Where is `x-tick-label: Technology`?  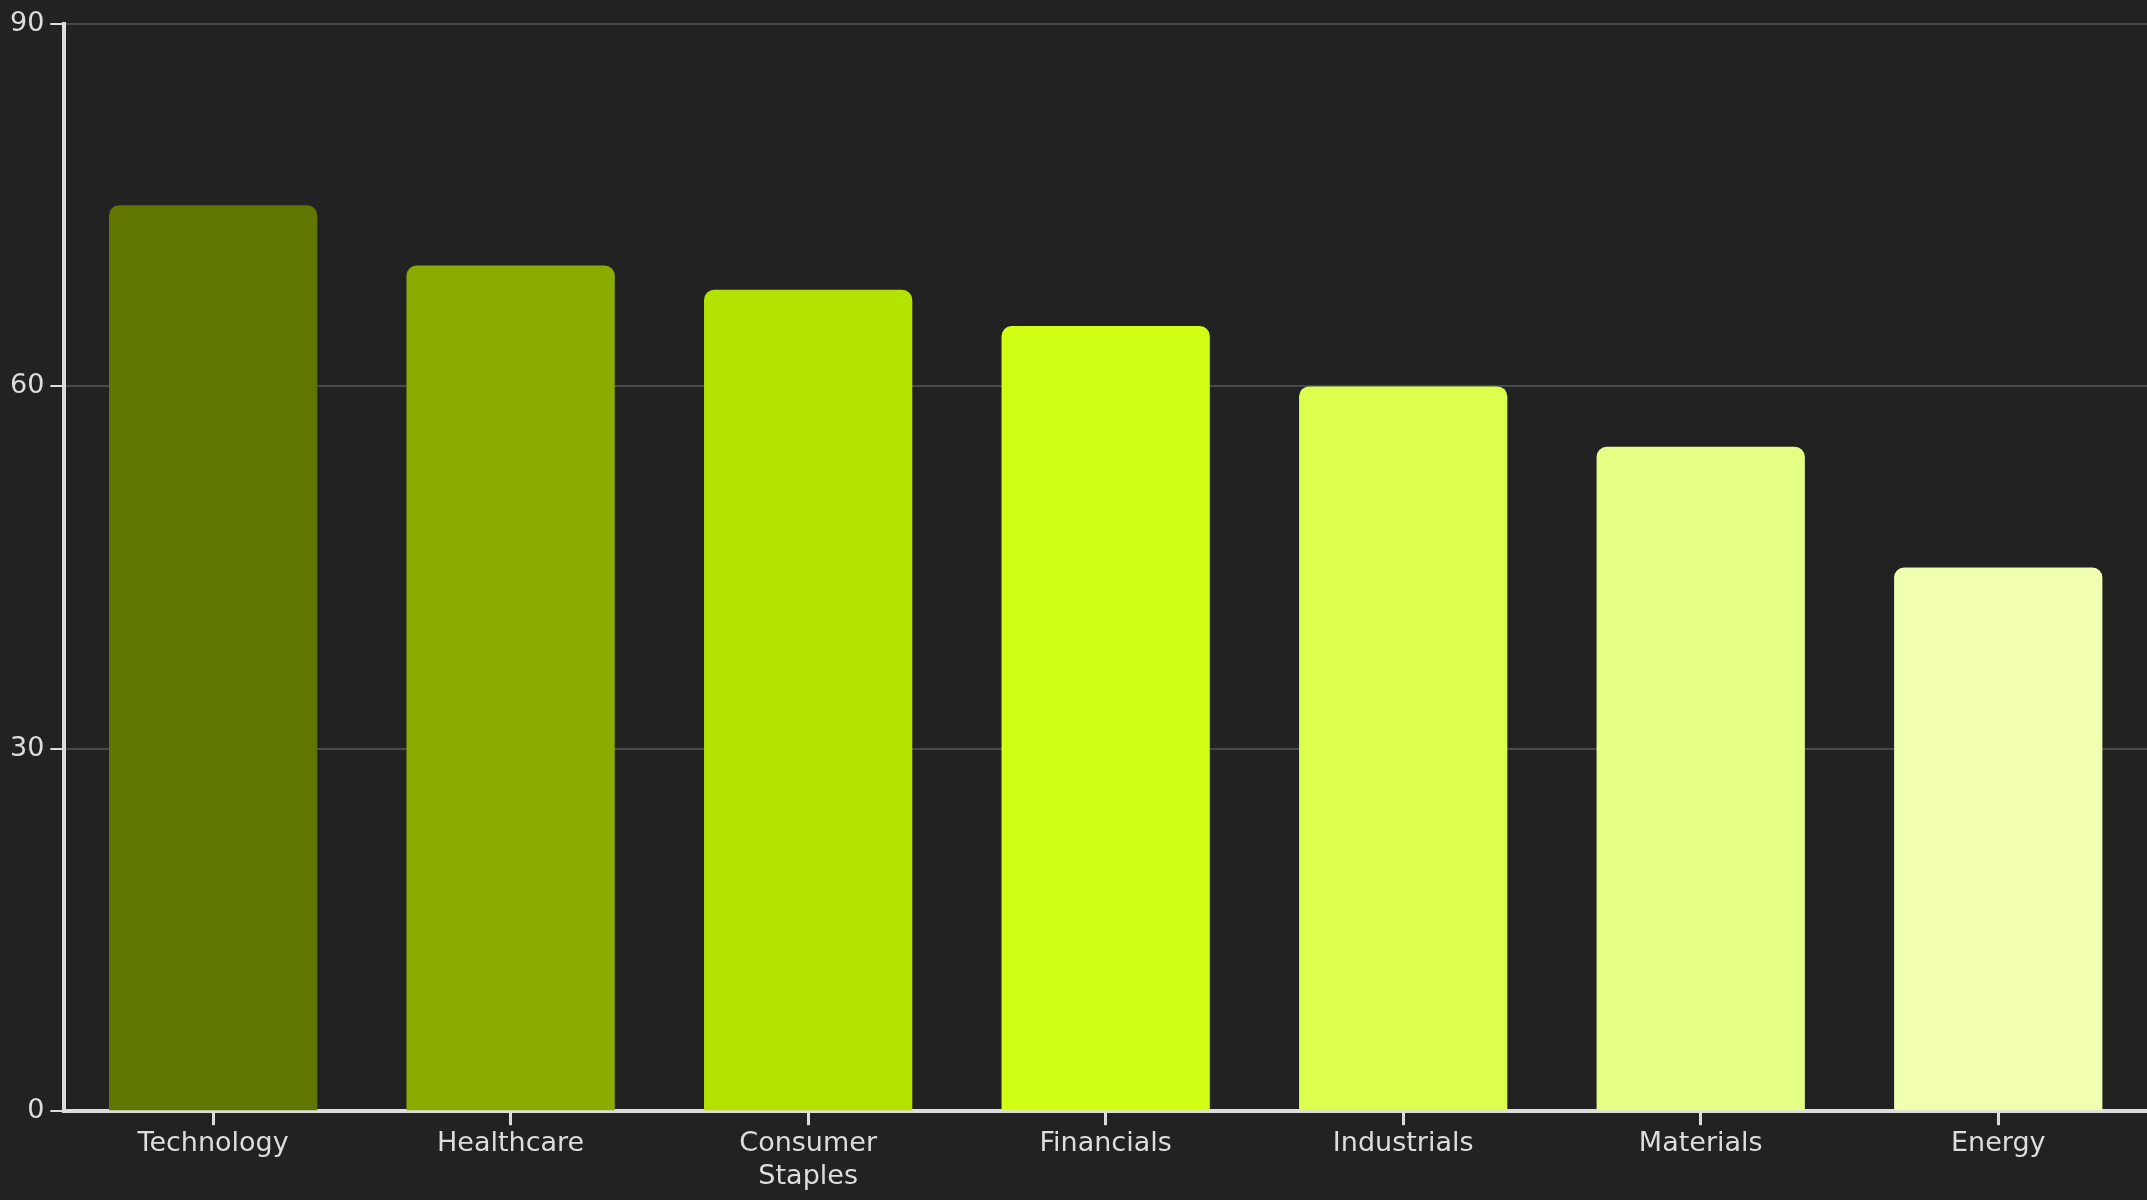 x-tick-label: Technology is located at coordinates (212, 1142).